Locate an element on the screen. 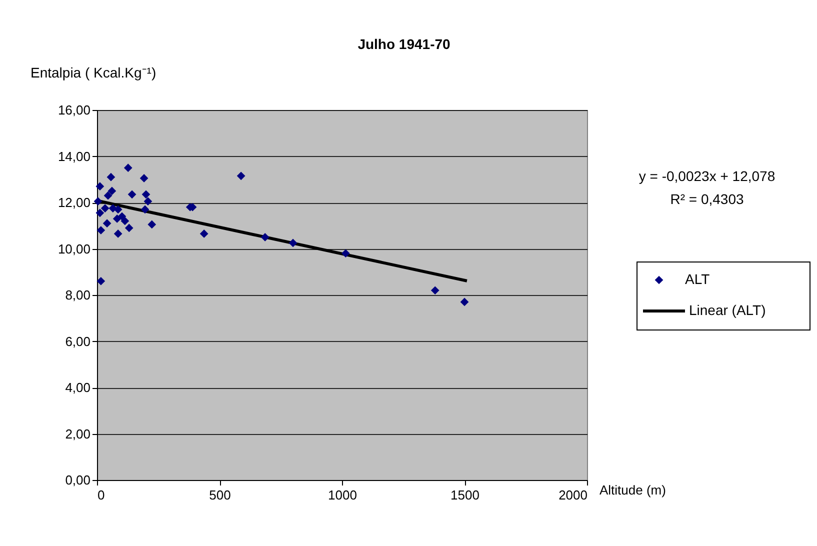 The image size is (817, 546). y-tick-label: 0,00 is located at coordinates (77, 480).